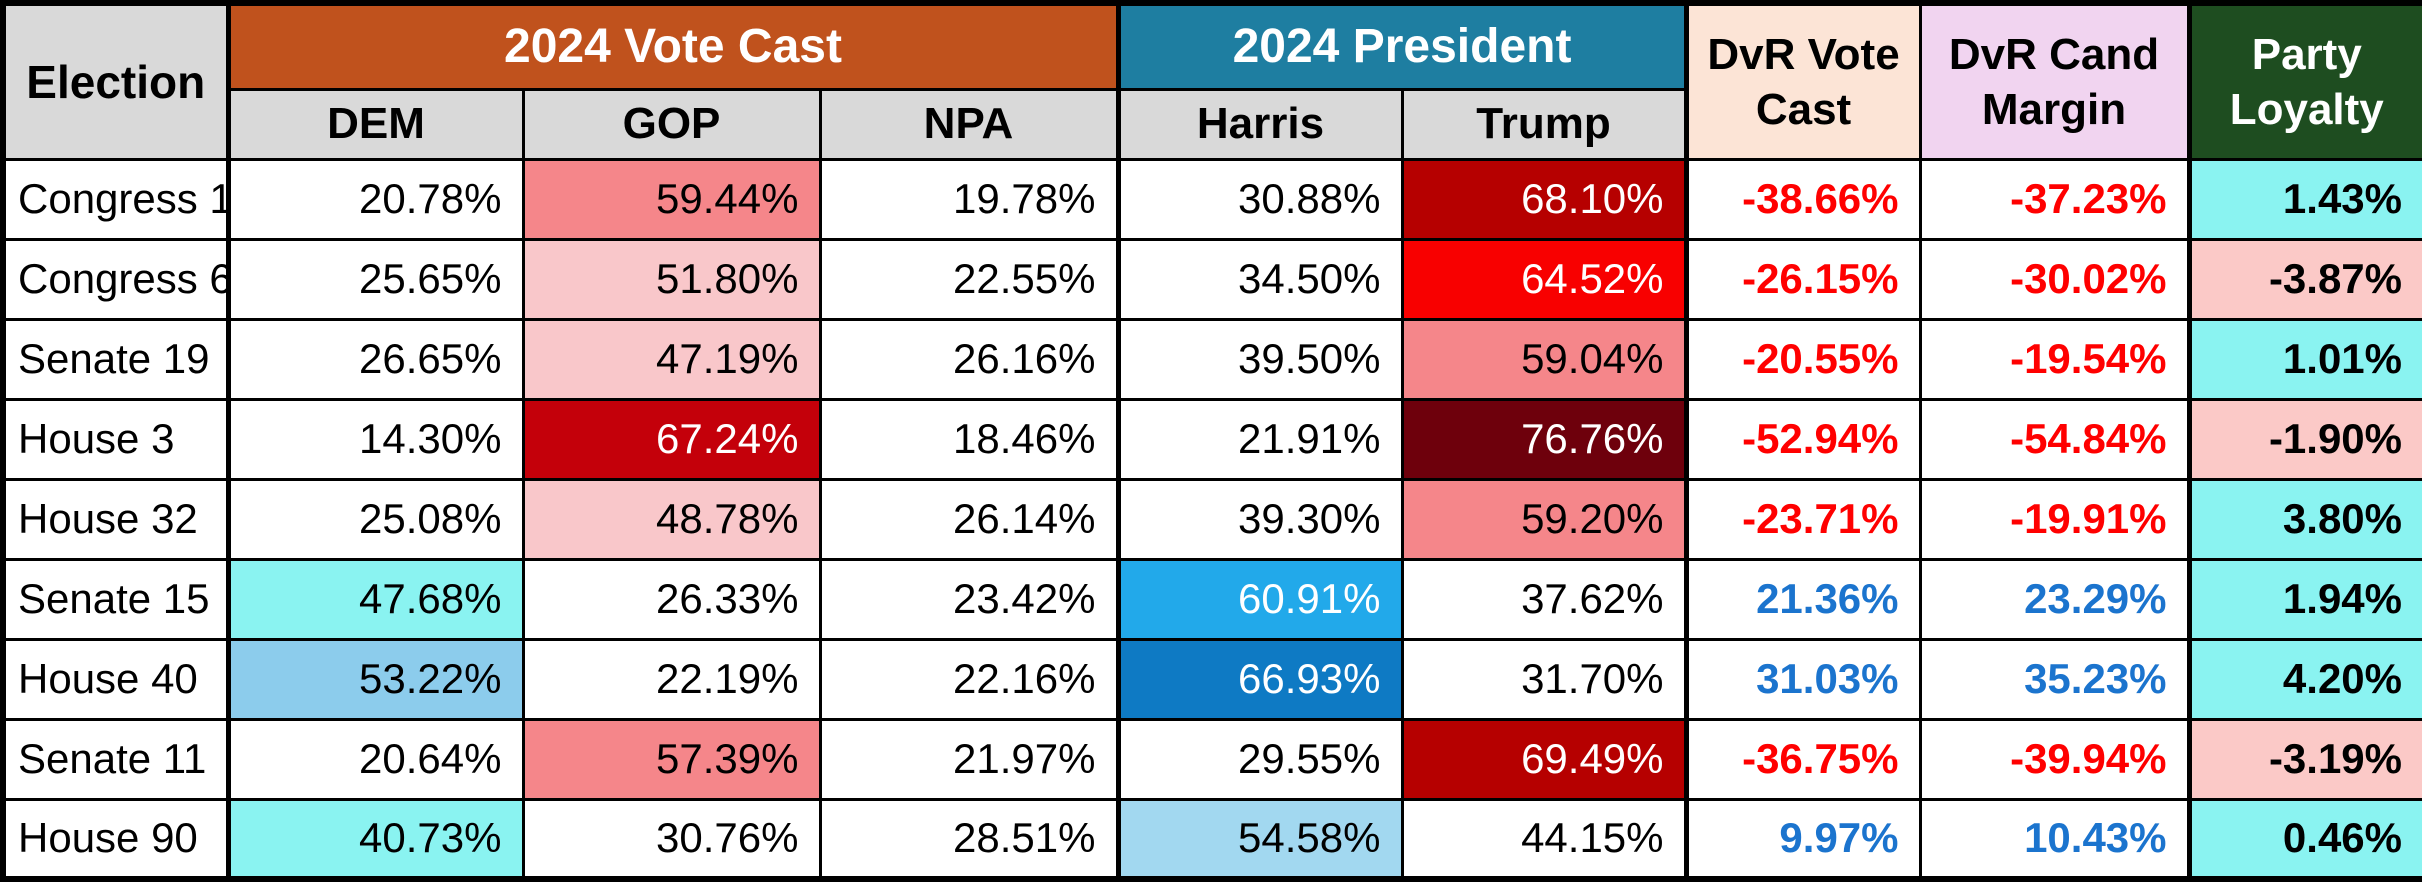 Image resolution: width=2422 pixels, height=882 pixels. I want to click on column-header-harris: Harris, so click(1259, 124).